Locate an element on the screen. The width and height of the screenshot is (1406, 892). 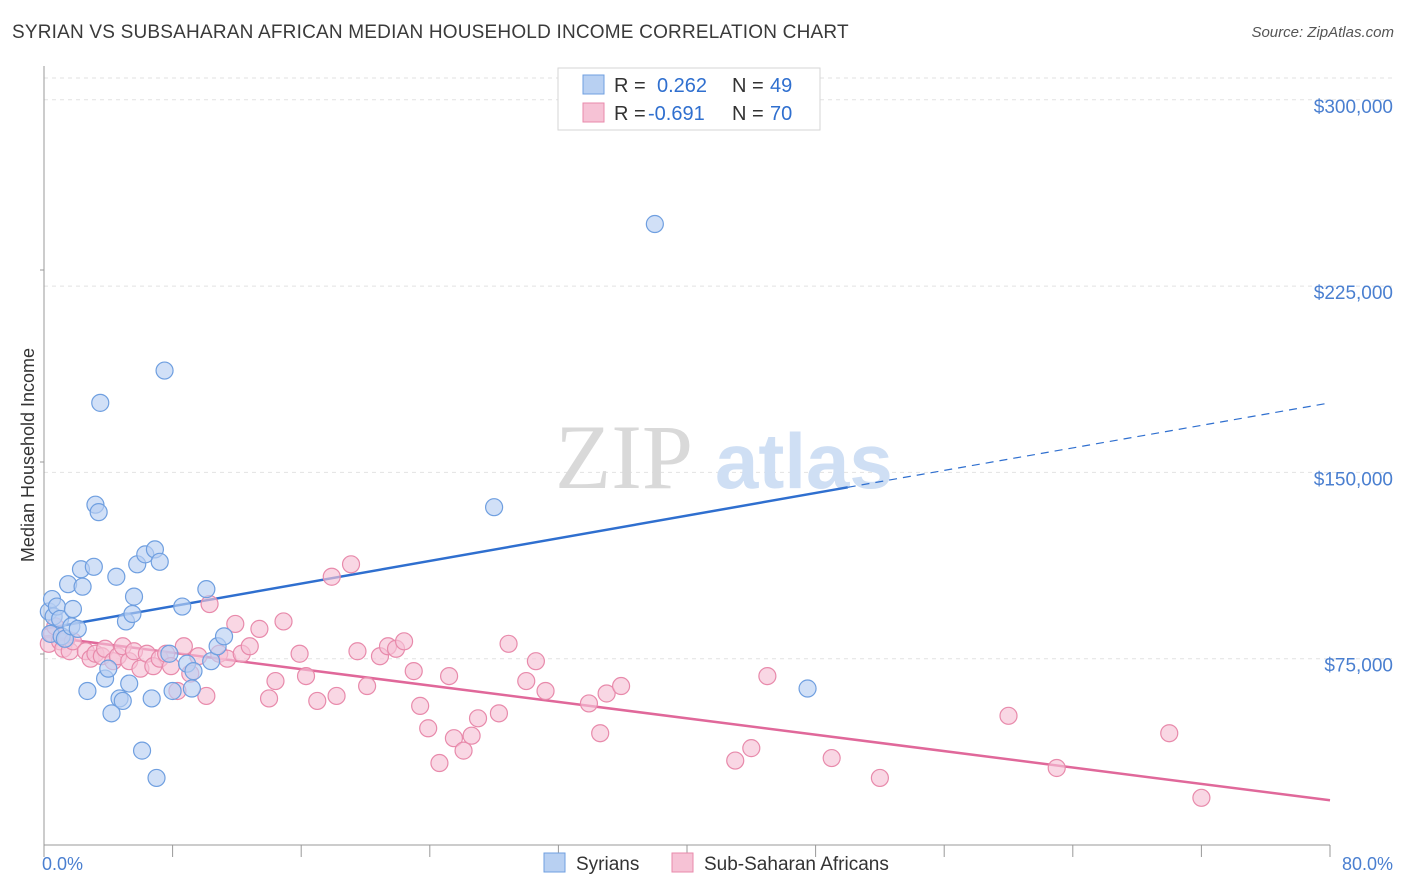
y-tick-label-2: $225,000 is located at coordinates (1353, 293).